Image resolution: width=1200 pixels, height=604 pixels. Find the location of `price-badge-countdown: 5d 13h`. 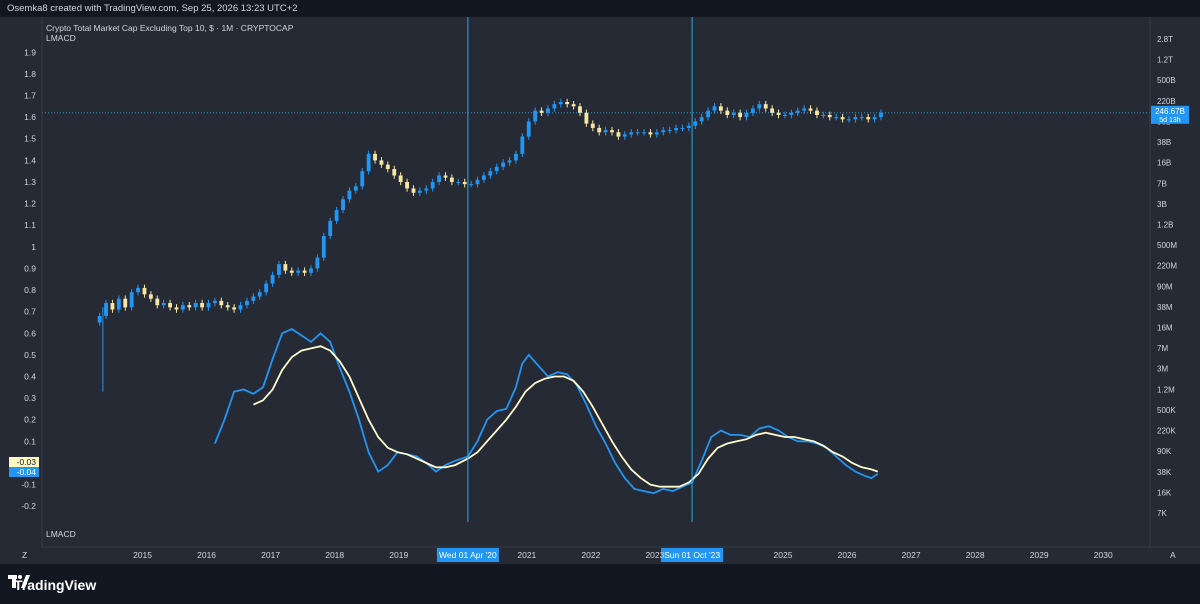

price-badge-countdown: 5d 13h is located at coordinates (1170, 120).